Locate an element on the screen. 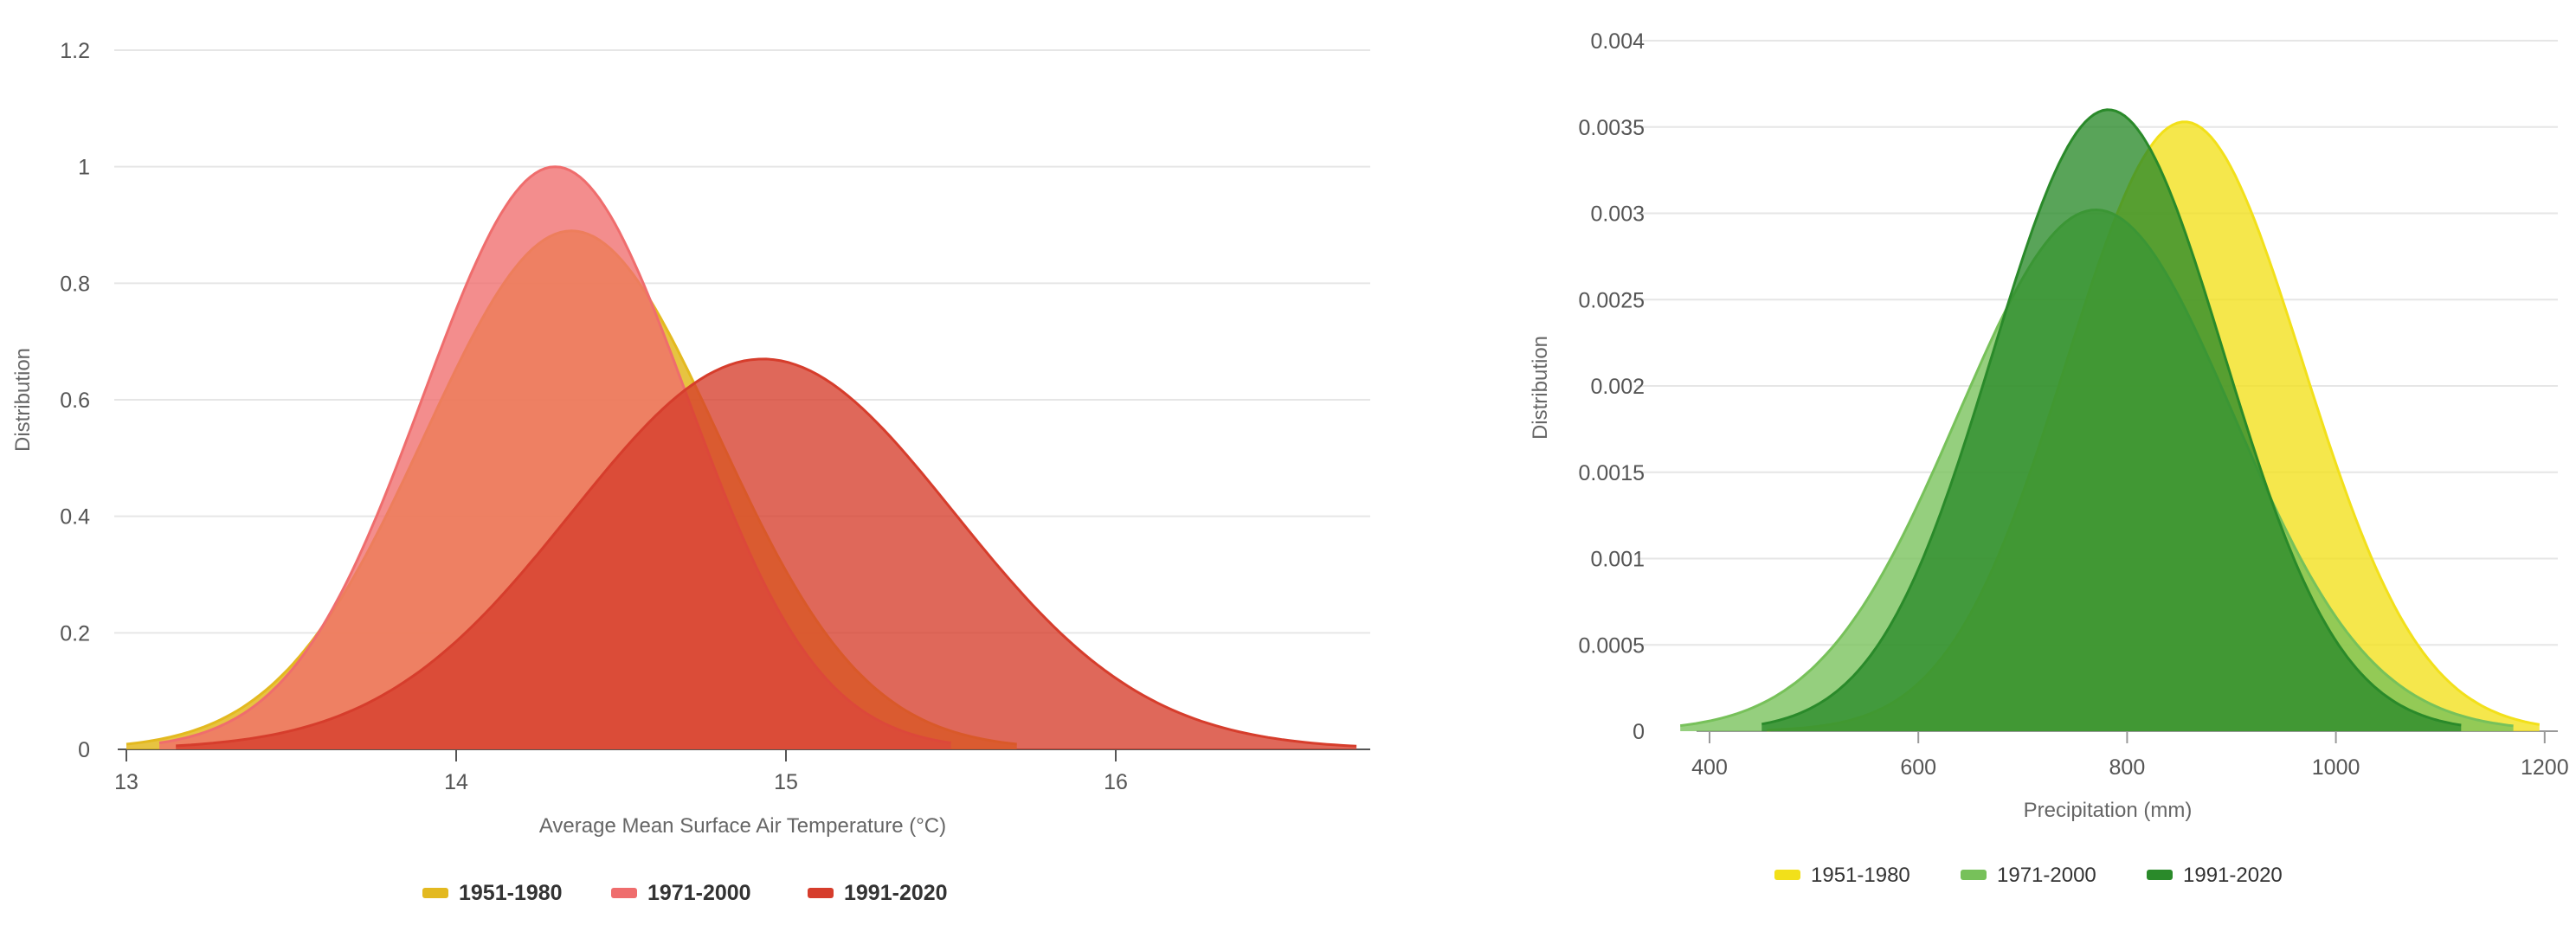  y-tick-label: 0.004 is located at coordinates (1617, 42).